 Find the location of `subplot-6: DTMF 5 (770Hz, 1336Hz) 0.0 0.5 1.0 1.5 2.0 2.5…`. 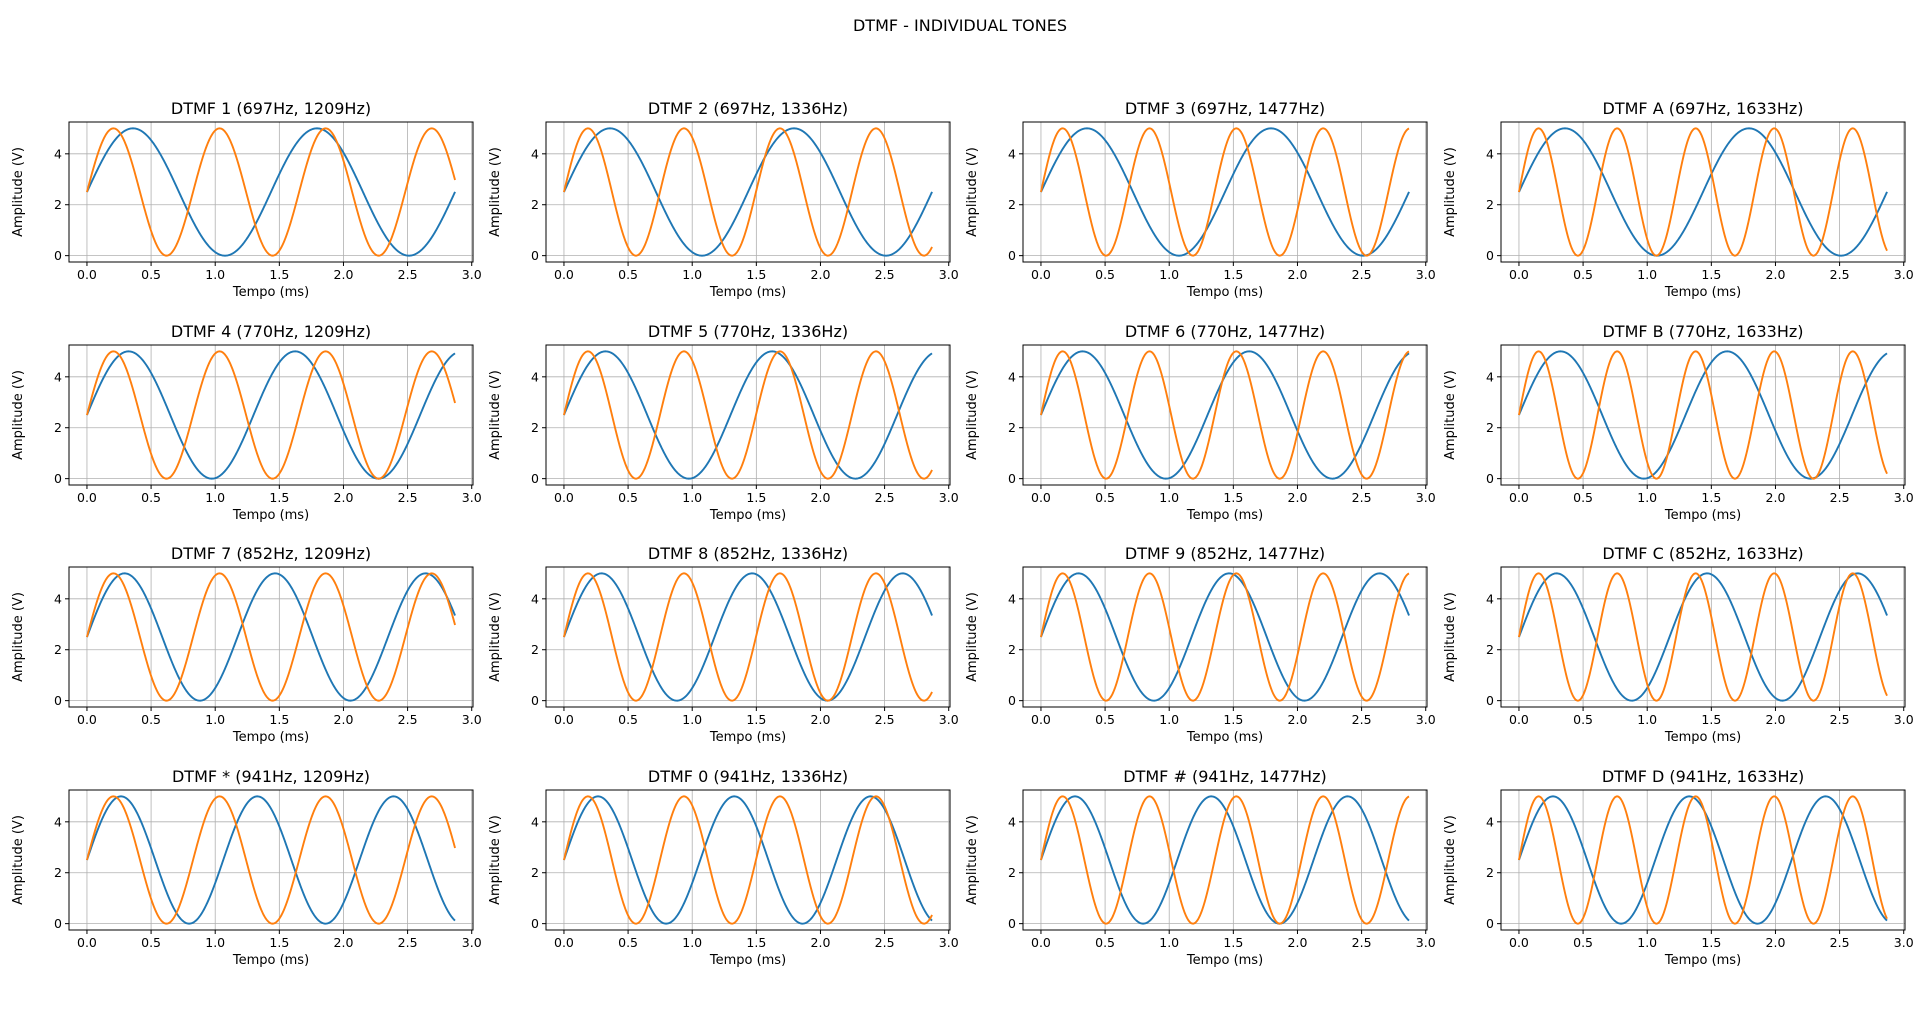

subplot-6: DTMF 5 (770Hz, 1336Hz) 0.0 0.5 1.0 1.5 2.0 2.5… is located at coordinates (723, 422).